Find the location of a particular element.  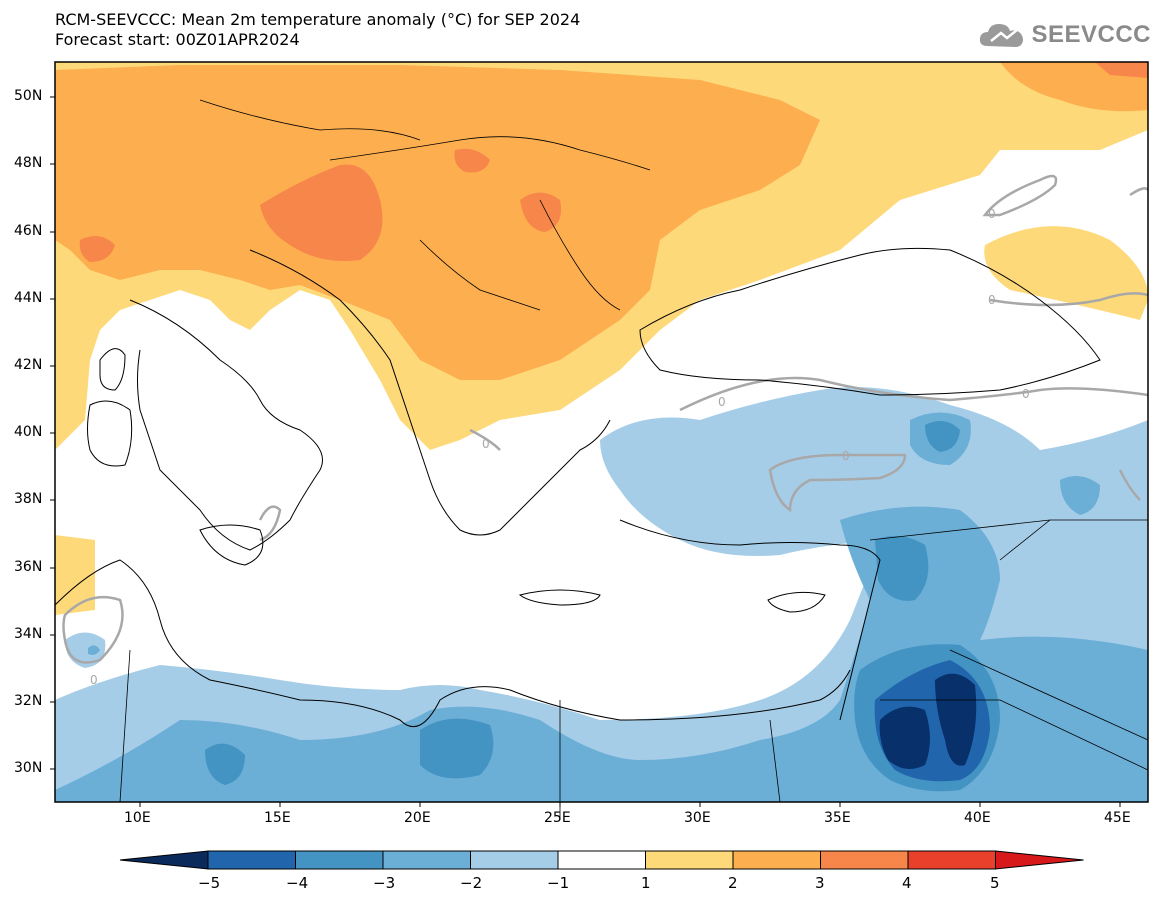

lat-label-34n: 34N is located at coordinates (28, 634).